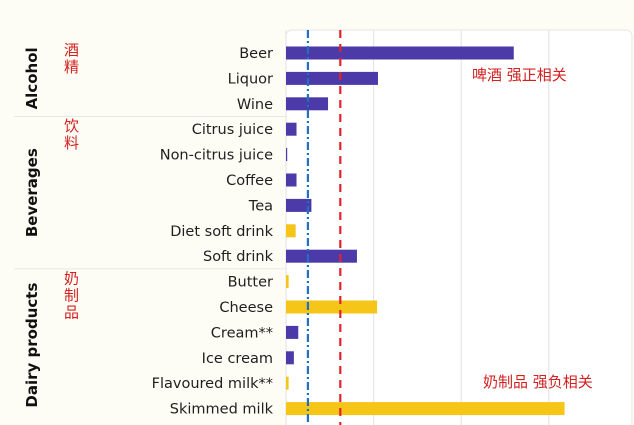 Image resolution: width=634 pixels, height=425 pixels. I want to click on category-label: Tea, so click(260, 206).